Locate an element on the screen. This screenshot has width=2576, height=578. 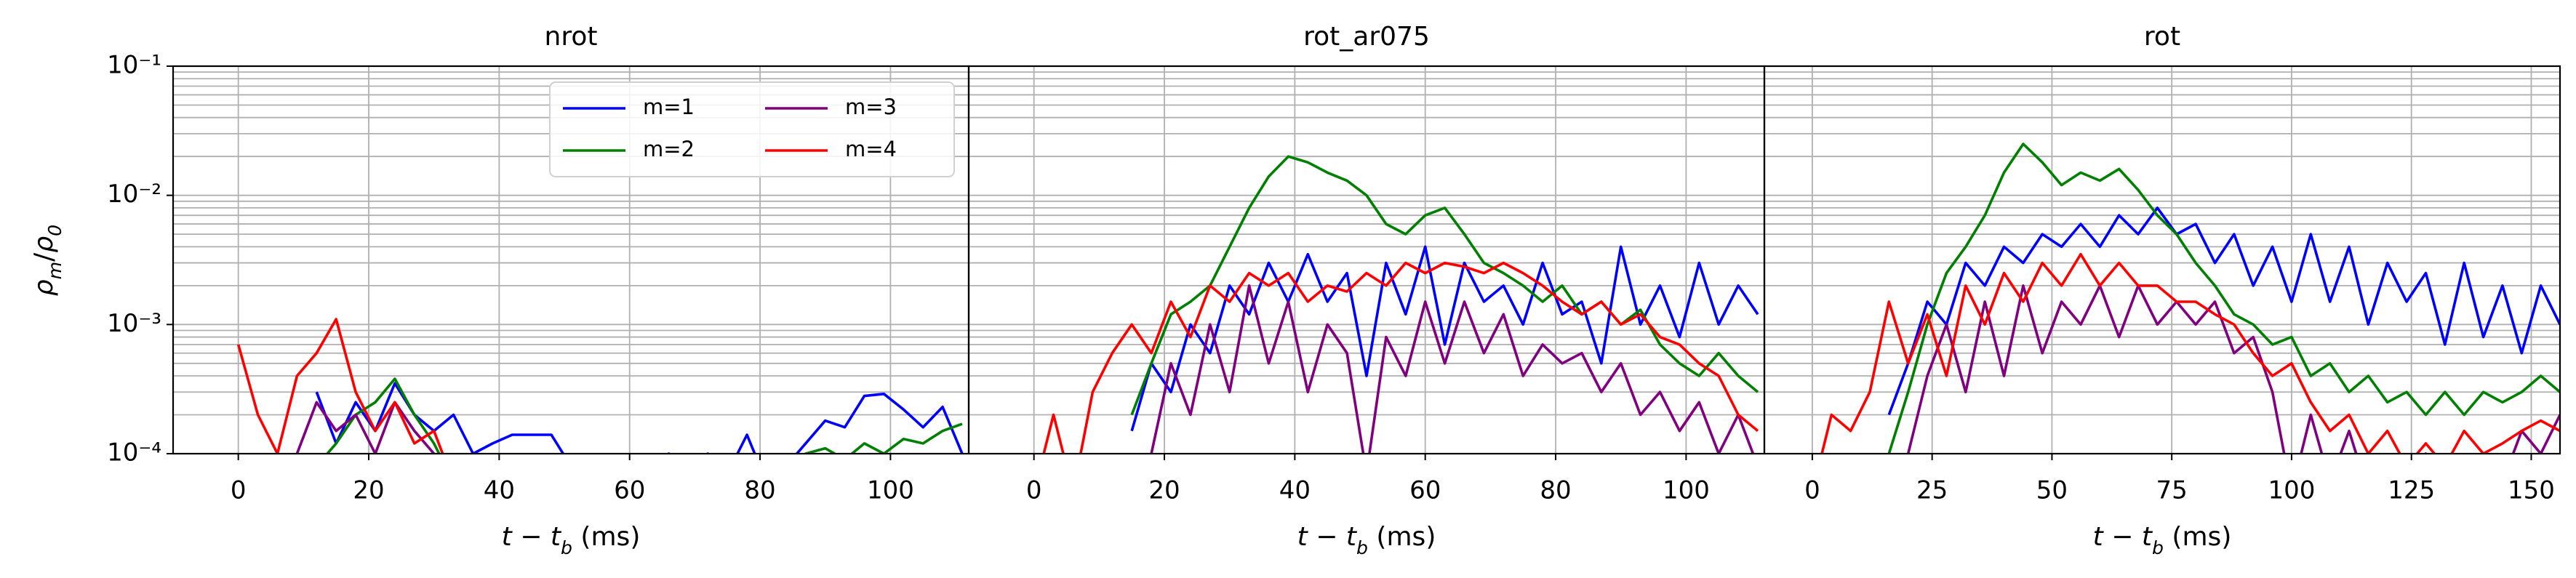
legend-label: m=2 is located at coordinates (669, 149).